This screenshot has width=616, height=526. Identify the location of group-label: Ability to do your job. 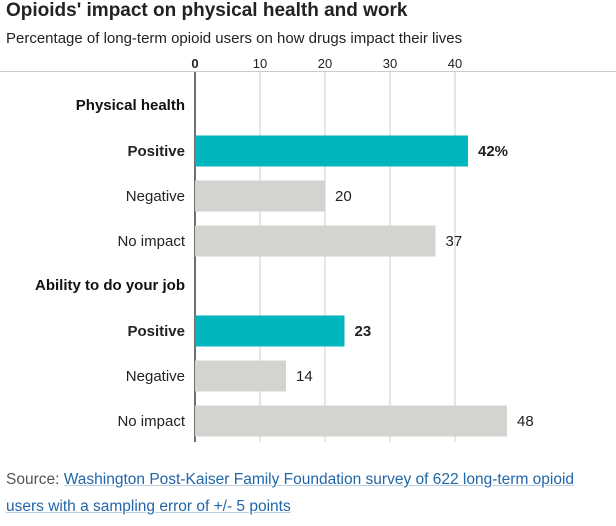
(110, 285).